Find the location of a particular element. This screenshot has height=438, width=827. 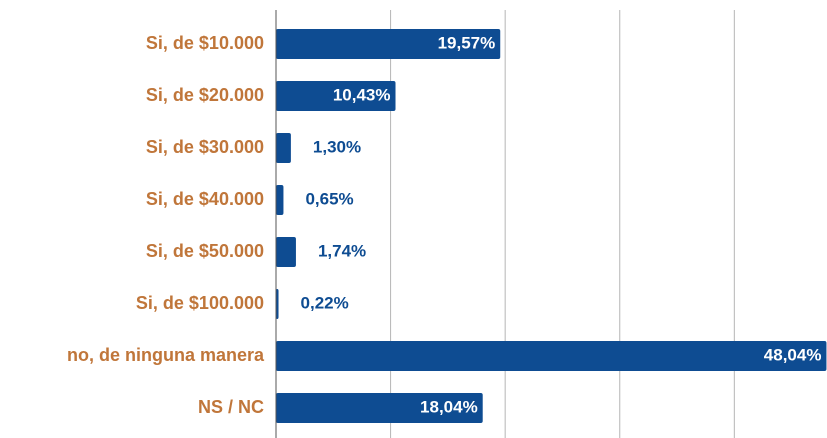

value-label: 1,74% is located at coordinates (342, 250).